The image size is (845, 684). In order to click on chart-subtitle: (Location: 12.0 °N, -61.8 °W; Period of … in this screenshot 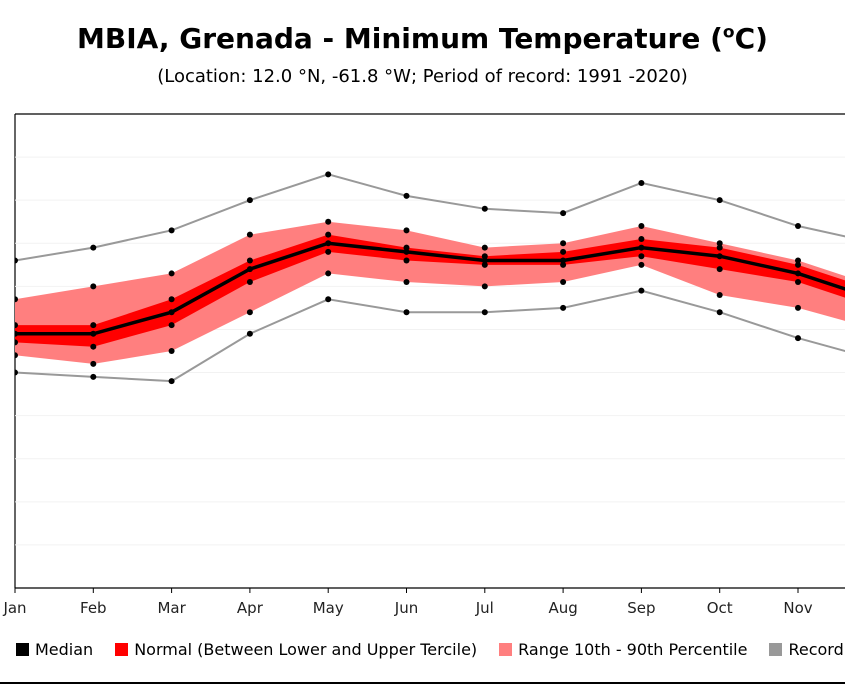, I will do `click(422, 76)`.